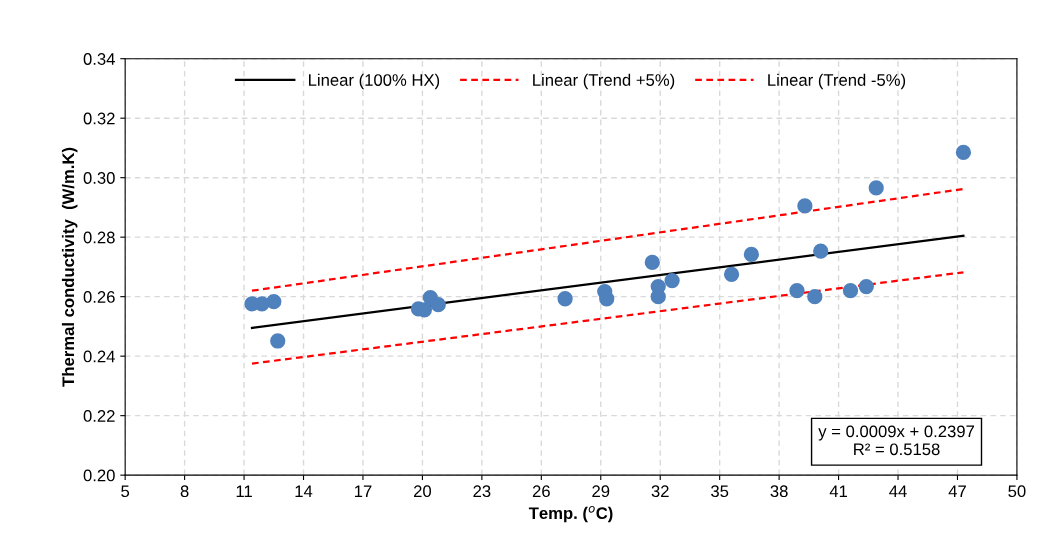 The height and width of the screenshot is (559, 1043). Describe the element at coordinates (125, 491) in the screenshot. I see `x-tick-label: 5` at that location.